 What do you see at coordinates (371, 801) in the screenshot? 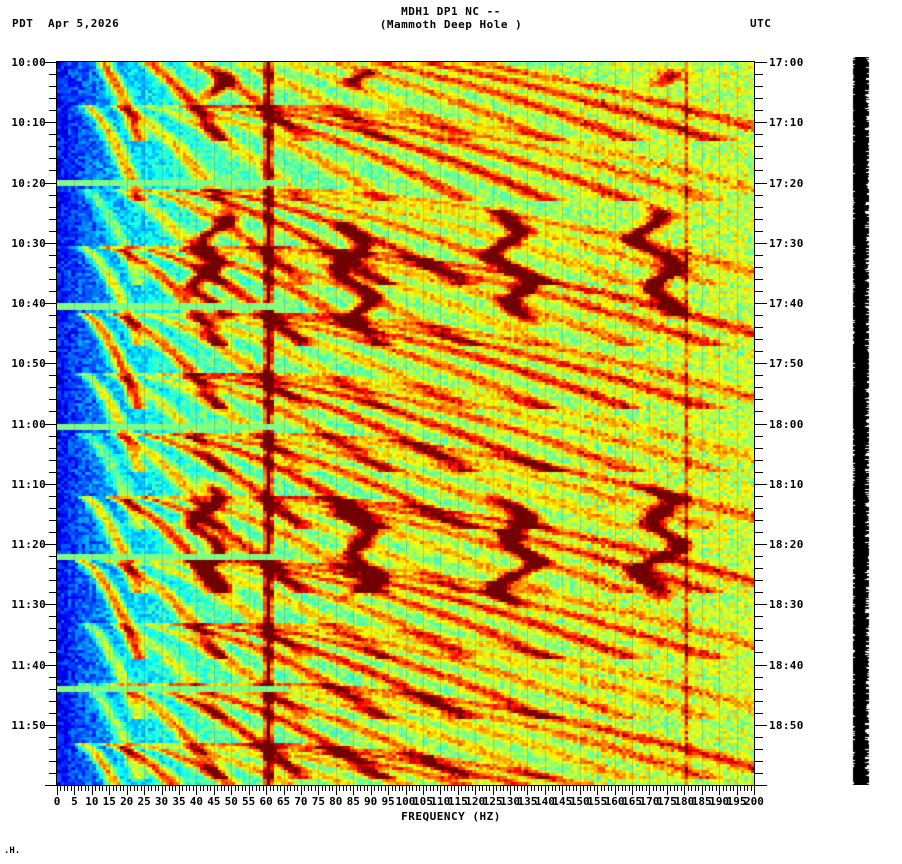
I see `x-tick-label: 90` at bounding box center [371, 801].